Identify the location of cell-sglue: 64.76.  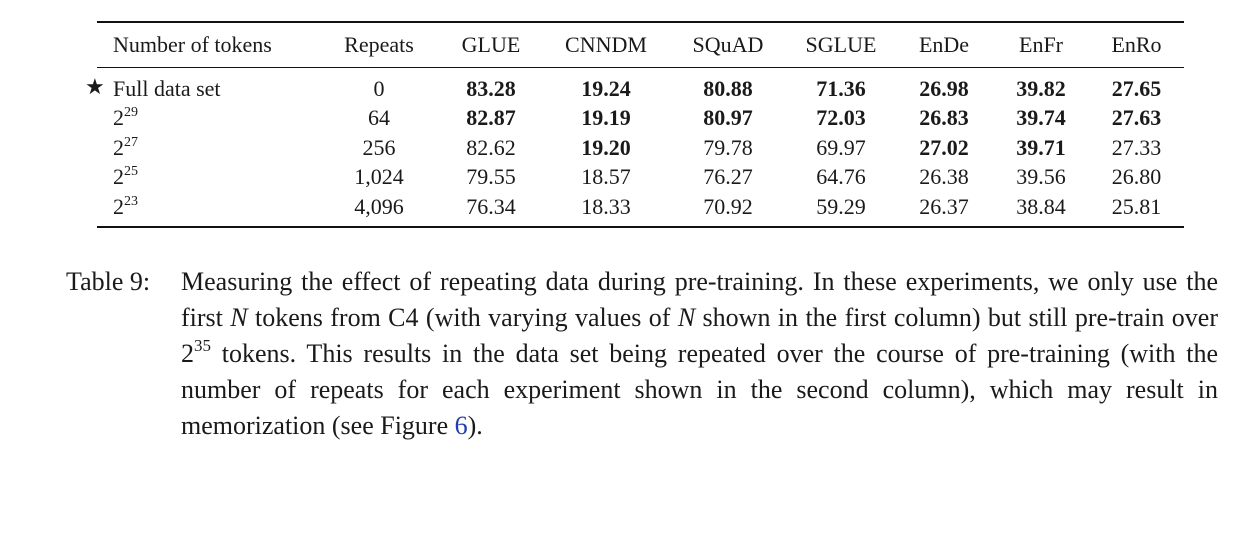
(841, 177).